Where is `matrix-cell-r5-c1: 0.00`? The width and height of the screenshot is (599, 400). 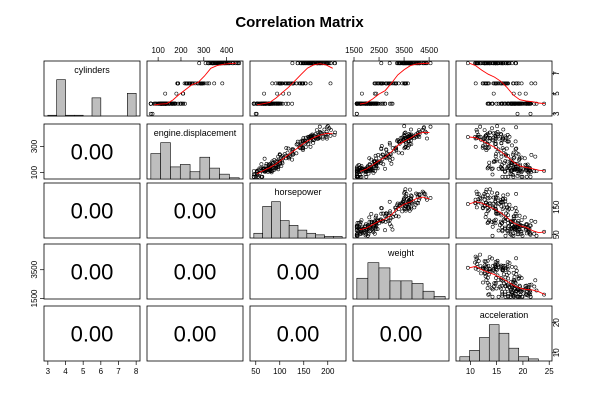 matrix-cell-r5-c1: 0.00 is located at coordinates (92, 333).